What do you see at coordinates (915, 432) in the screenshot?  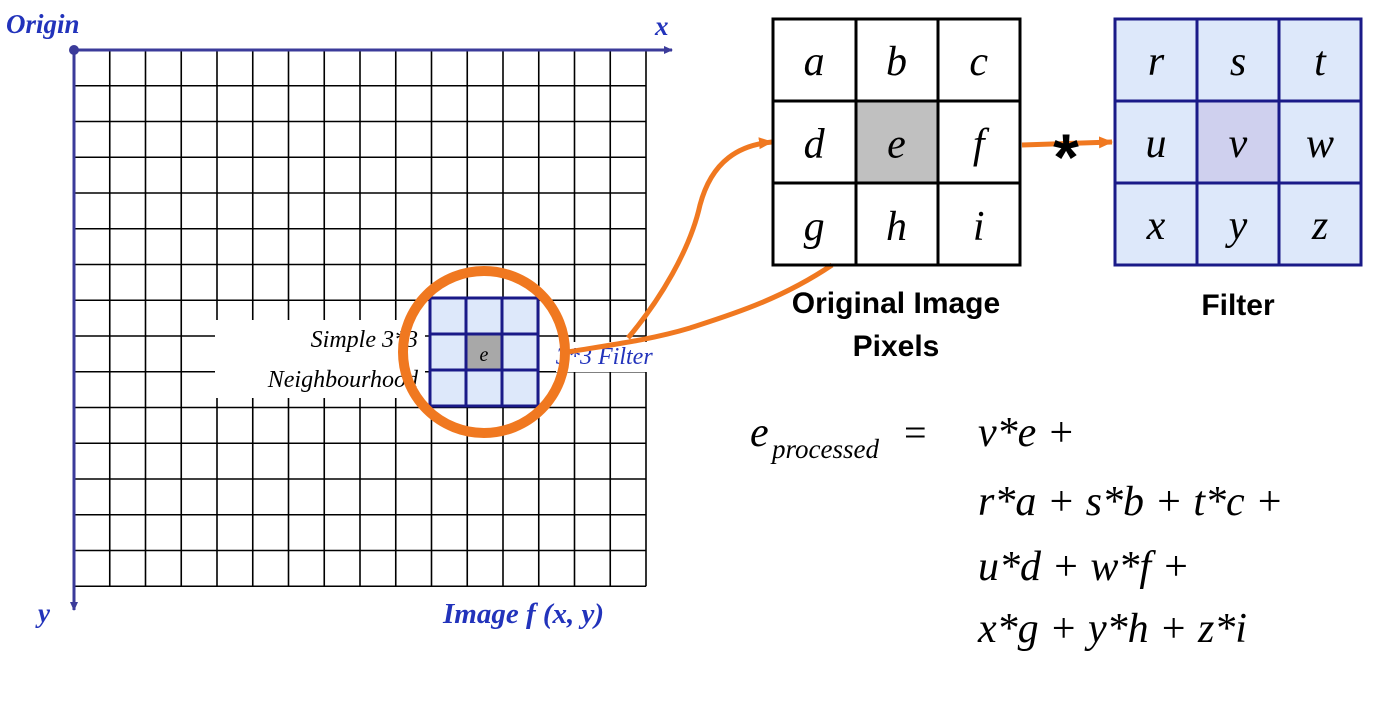 I see `formula-equals: =` at bounding box center [915, 432].